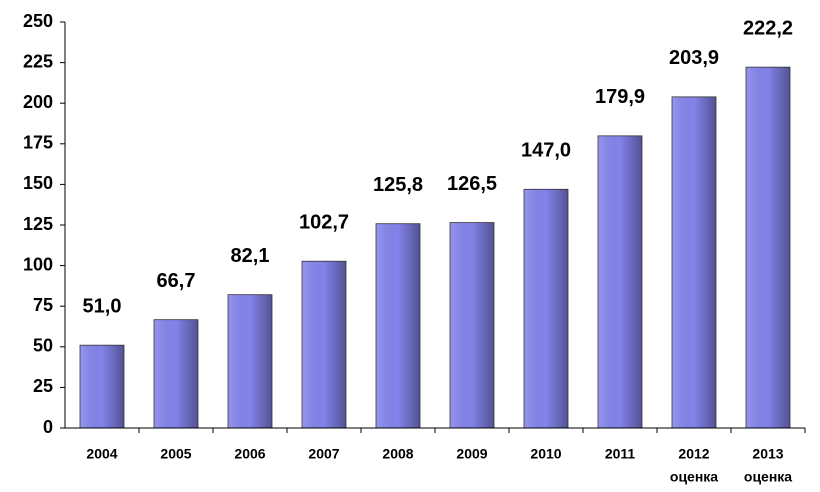  What do you see at coordinates (398, 185) in the screenshot?
I see `value-label: 125,8` at bounding box center [398, 185].